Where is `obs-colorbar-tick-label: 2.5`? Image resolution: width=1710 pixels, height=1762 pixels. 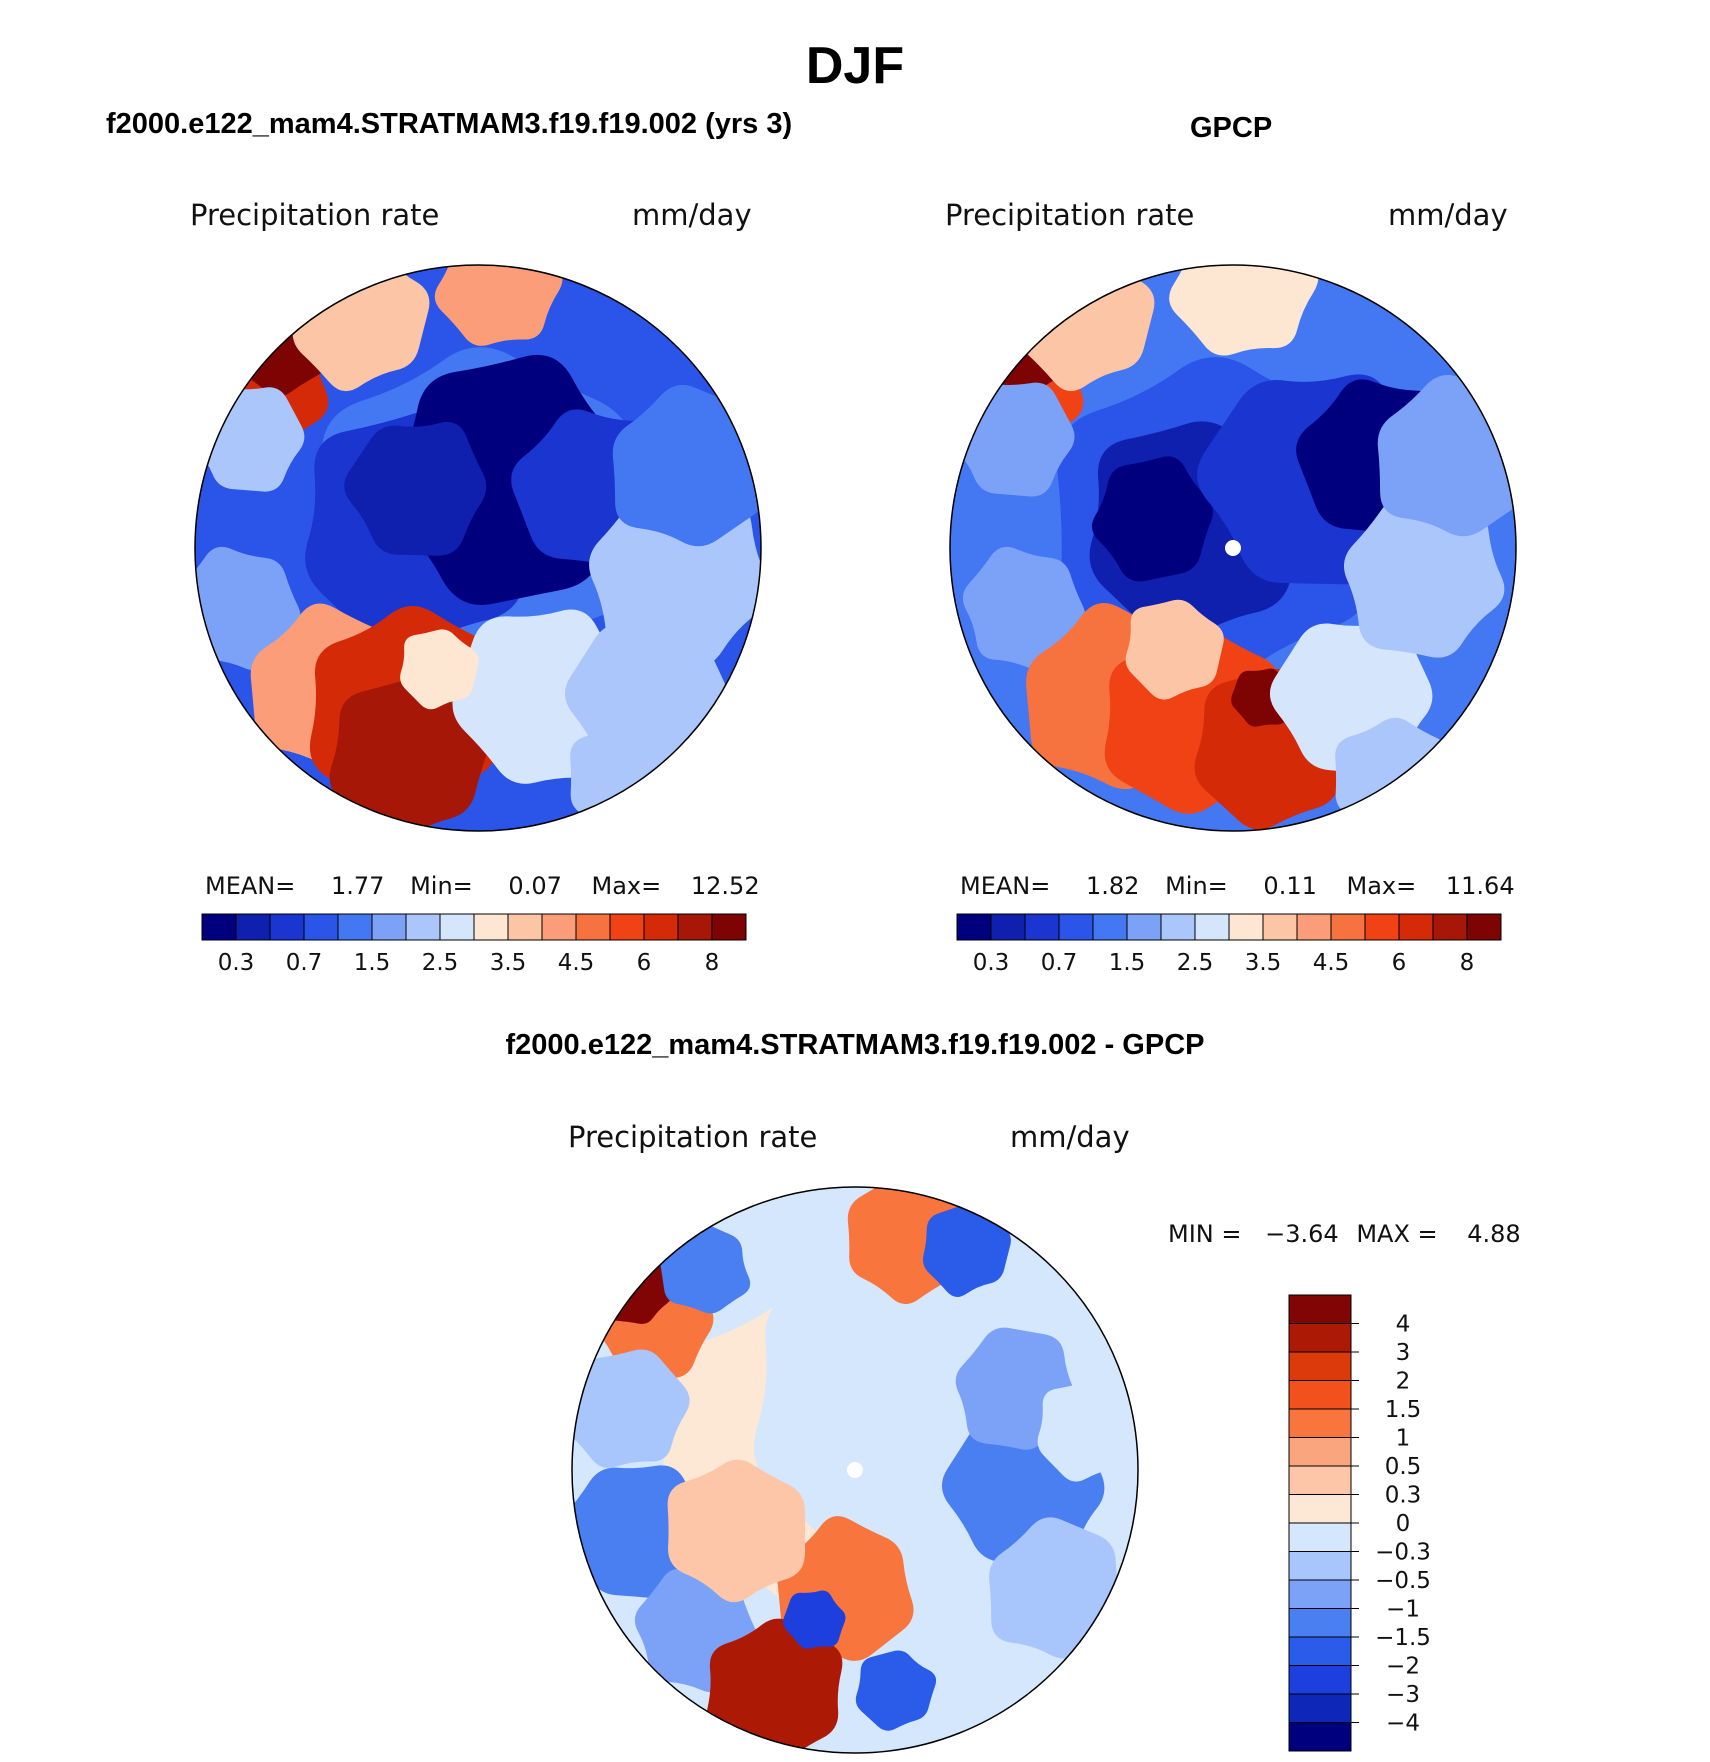 obs-colorbar-tick-label: 2.5 is located at coordinates (1195, 963).